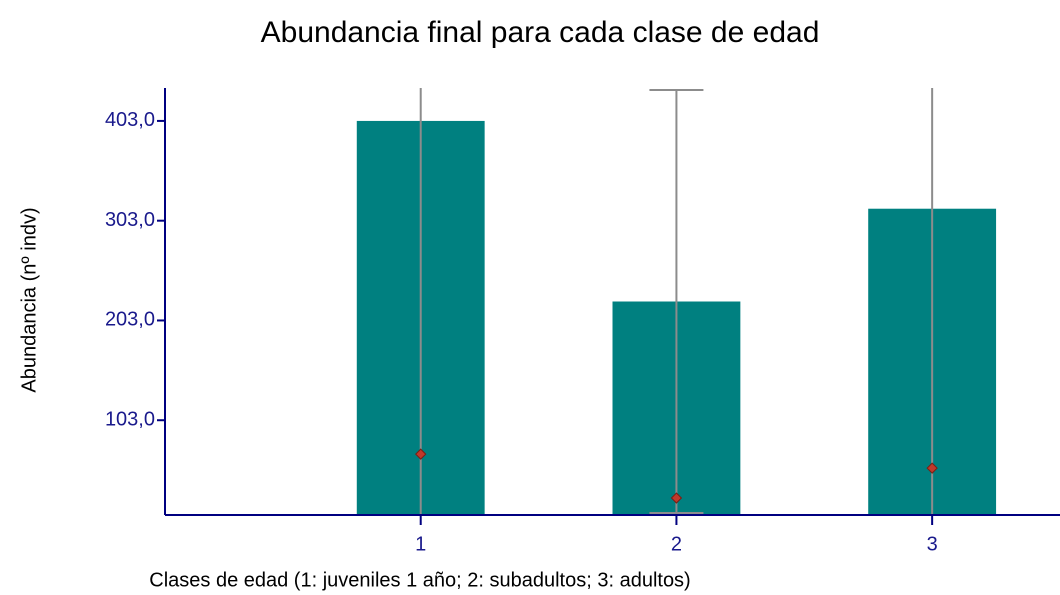  Describe the element at coordinates (676, 544) in the screenshot. I see `x-tick-label: 2` at that location.